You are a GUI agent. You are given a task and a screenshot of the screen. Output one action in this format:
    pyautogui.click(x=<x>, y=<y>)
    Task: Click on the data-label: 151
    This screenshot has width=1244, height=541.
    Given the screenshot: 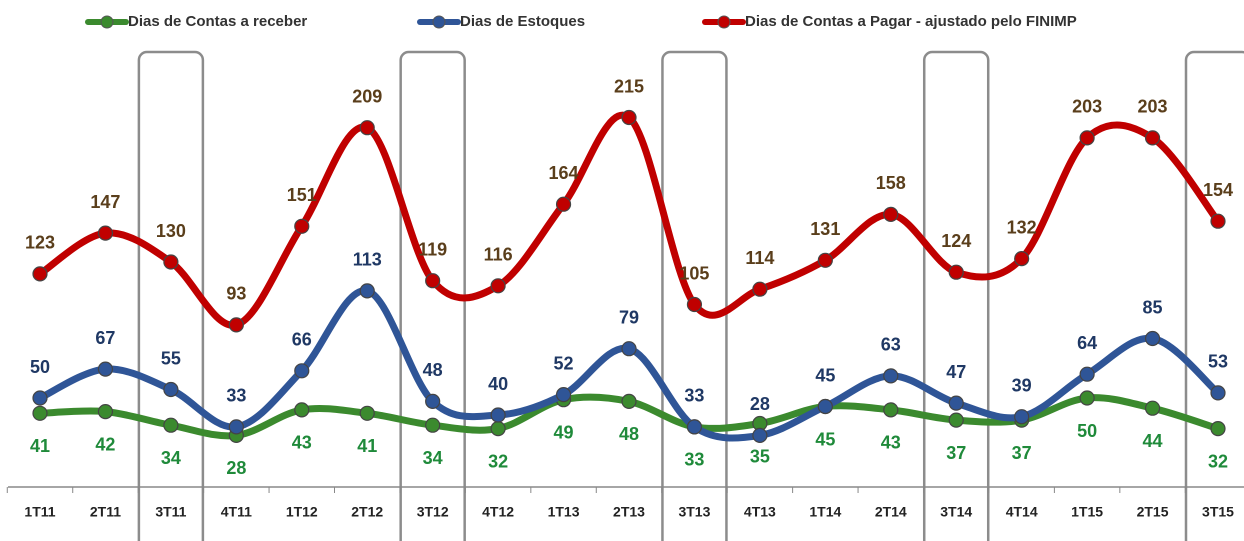 What is the action you would take?
    pyautogui.click(x=302, y=195)
    